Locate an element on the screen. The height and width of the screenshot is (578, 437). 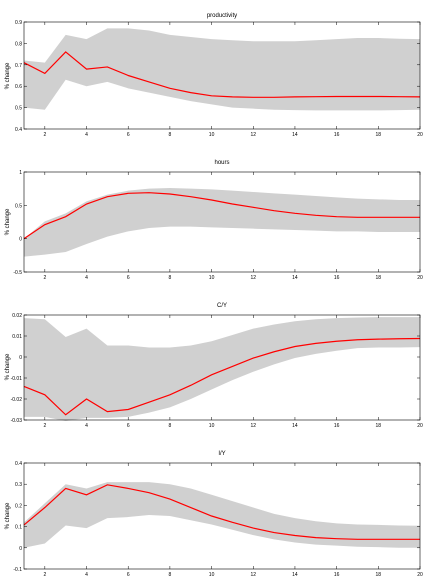
y-tick-label: 1 is located at coordinates (20, 173).